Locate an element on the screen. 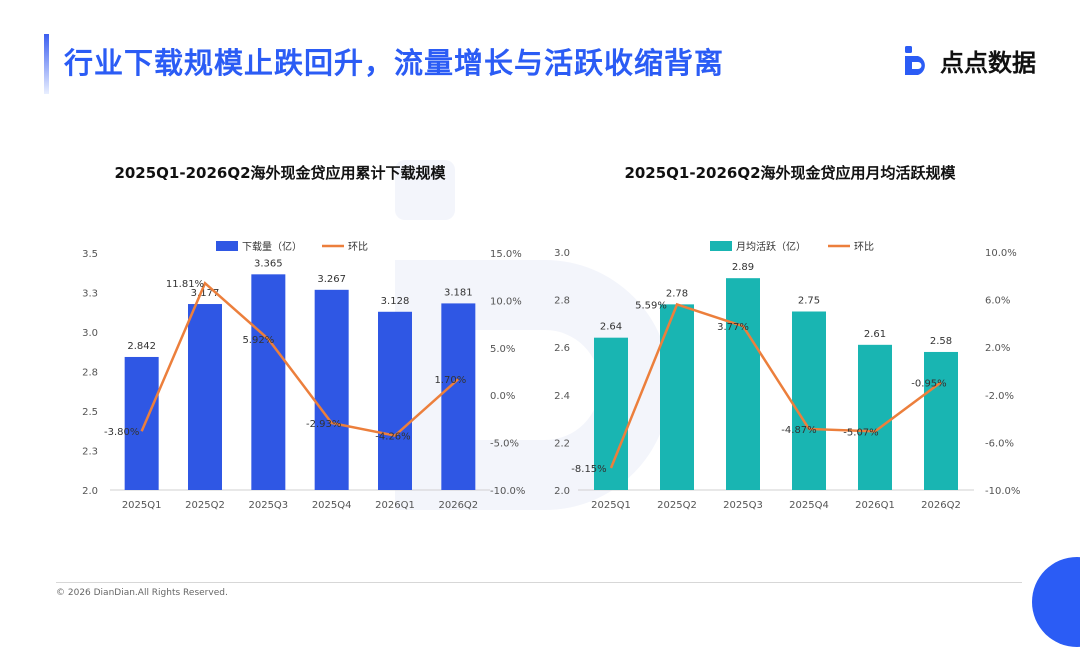  bar-value-label: 2.75 is located at coordinates (809, 301).